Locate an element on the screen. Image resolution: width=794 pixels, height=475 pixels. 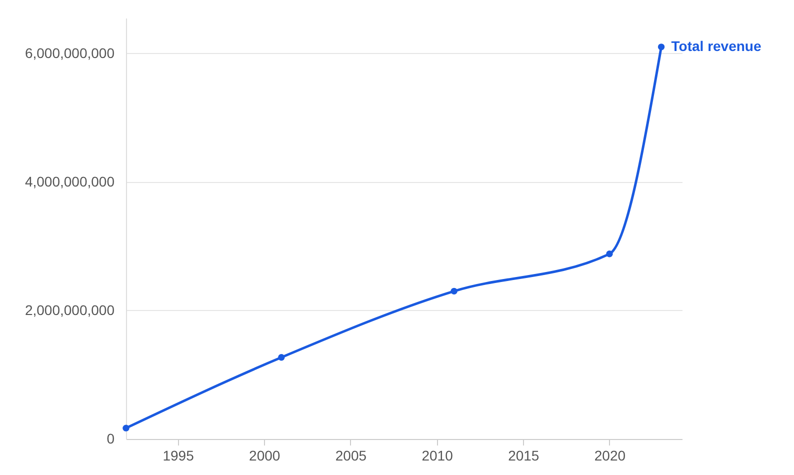
x-tick-label: 2015 is located at coordinates (524, 456).